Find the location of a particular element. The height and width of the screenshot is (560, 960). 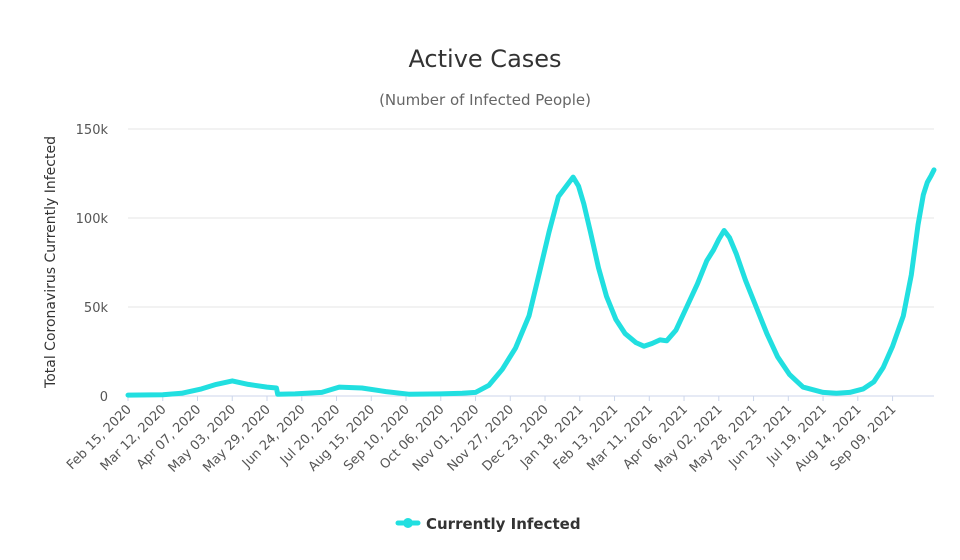

chart-subtitle: (Number of Infected People) is located at coordinates (485, 100).